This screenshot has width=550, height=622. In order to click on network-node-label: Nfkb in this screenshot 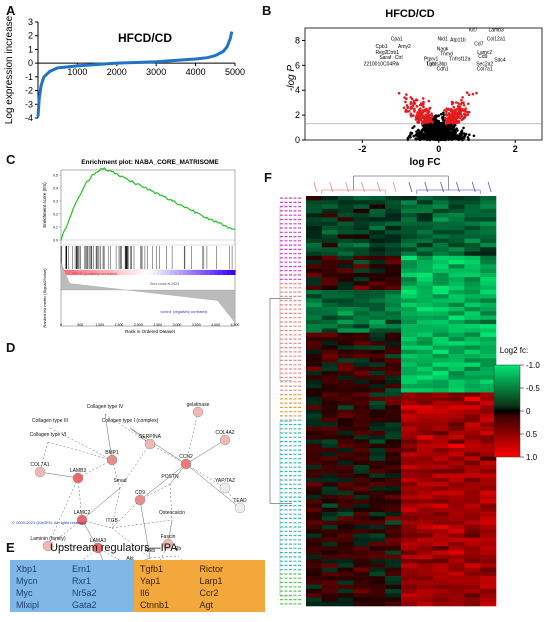, I will do `click(150, 551)`.